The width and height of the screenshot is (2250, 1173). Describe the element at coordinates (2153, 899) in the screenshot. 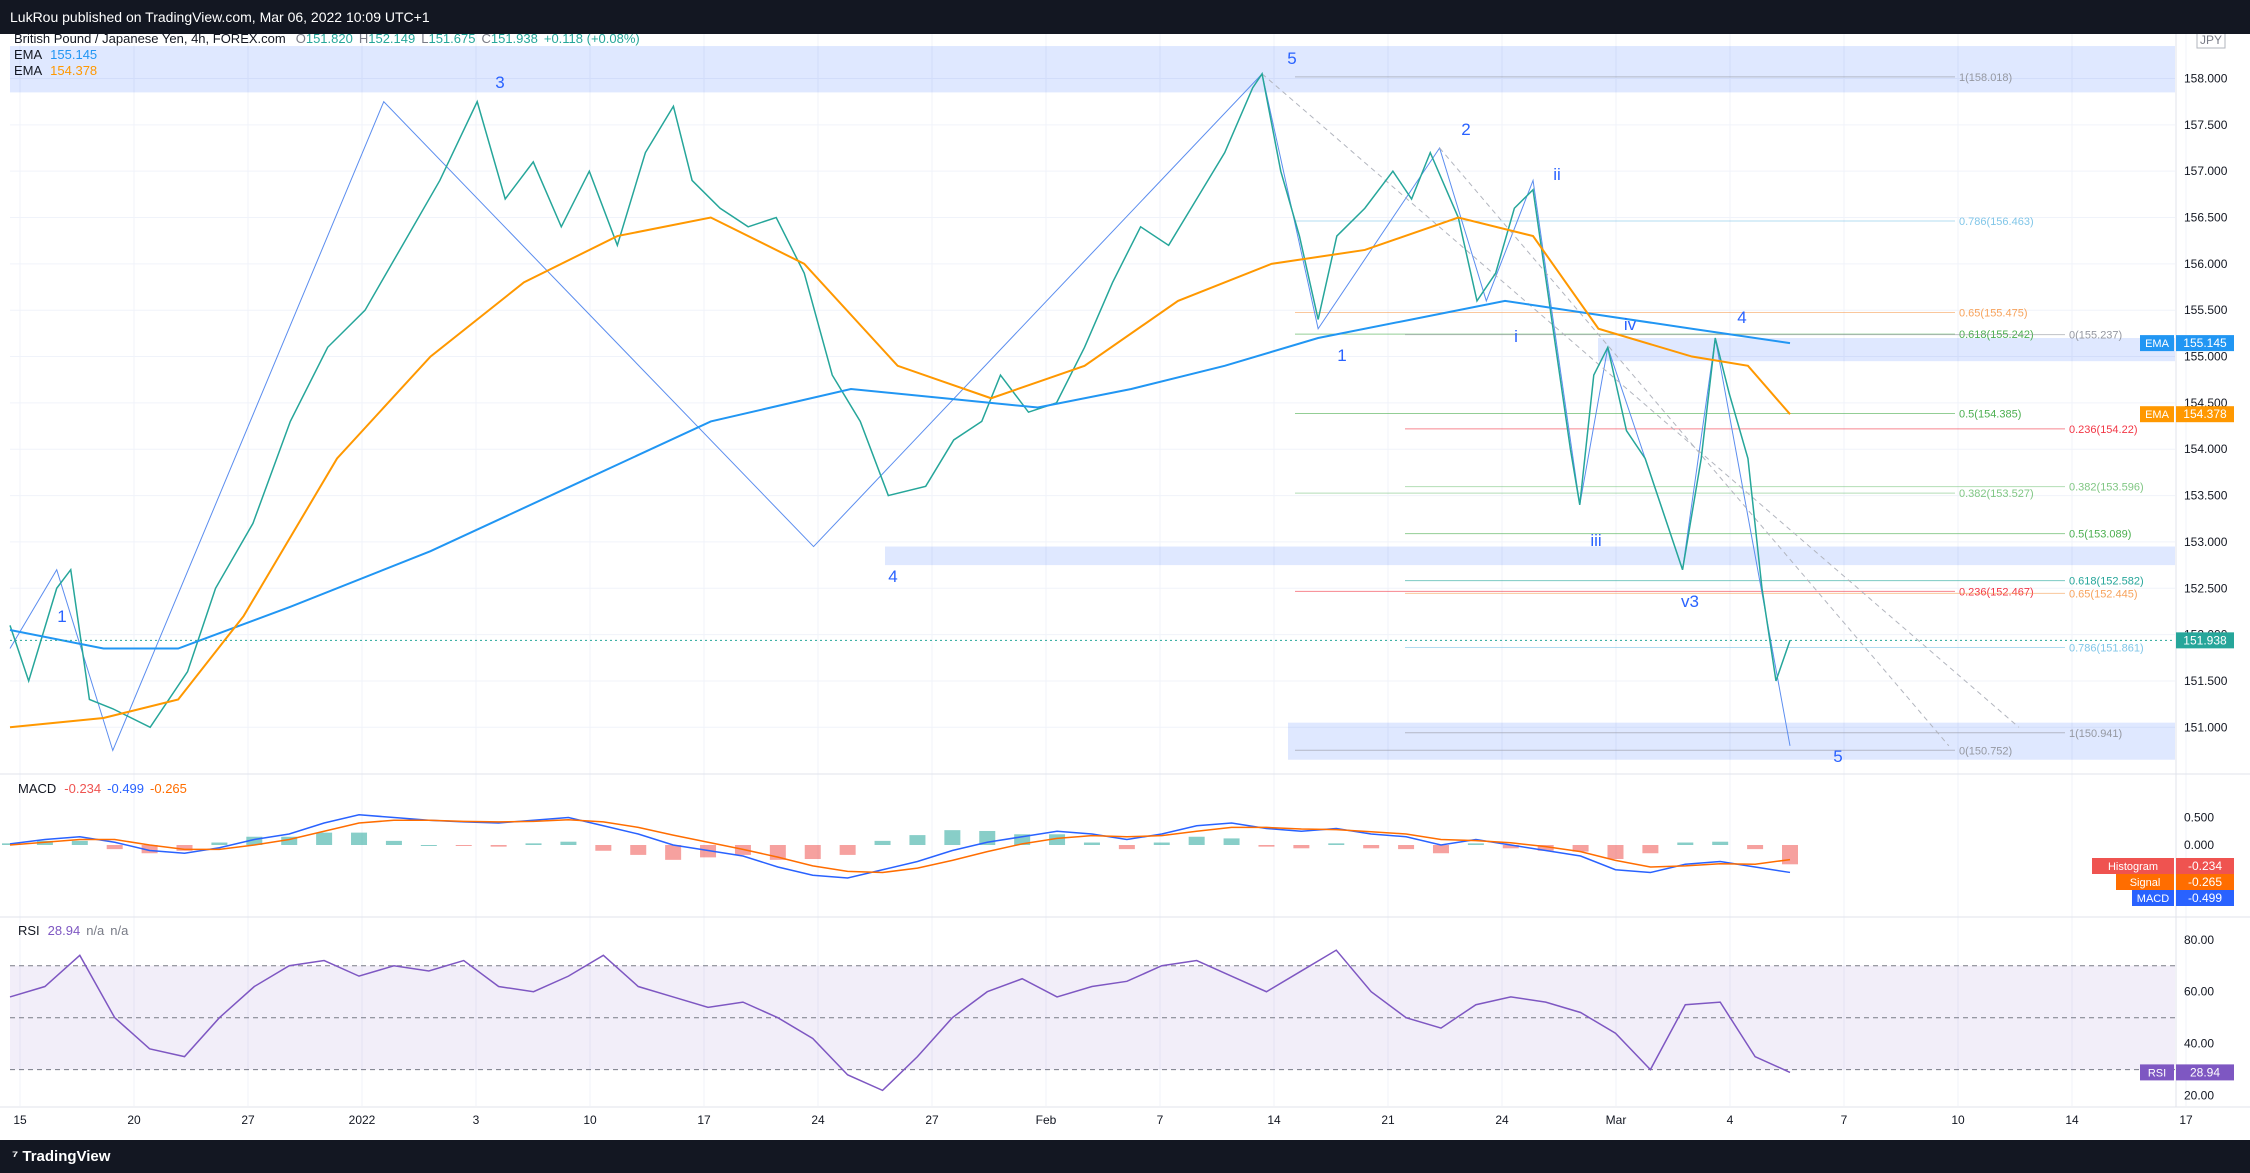

I see `badge-label: MACD` at that location.